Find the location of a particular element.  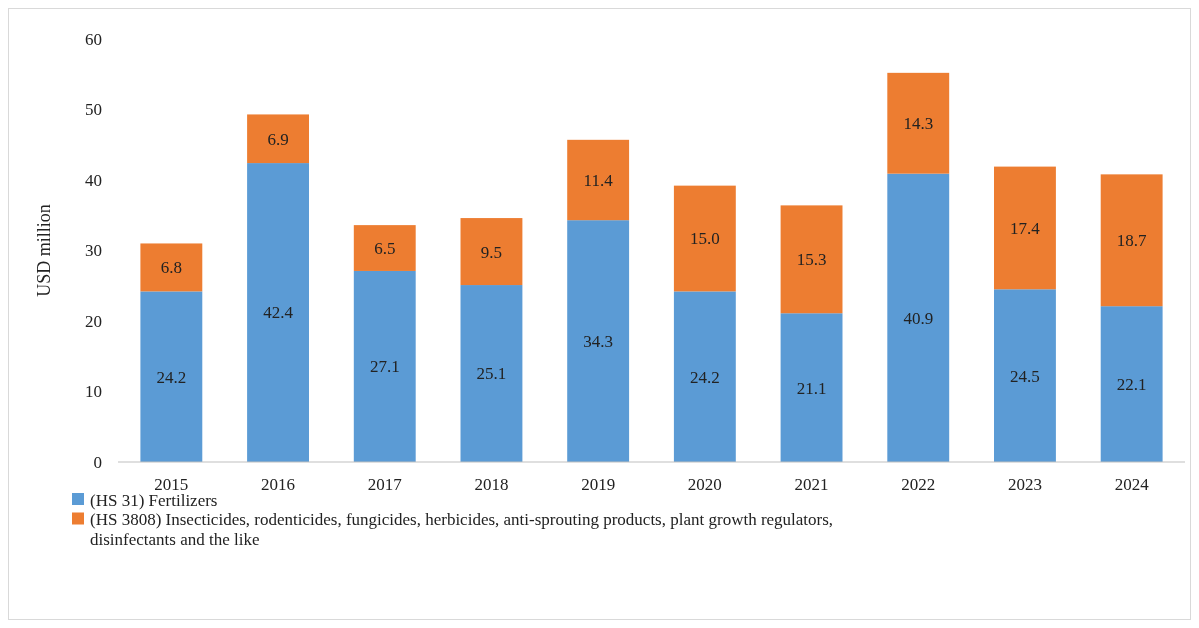

data-label: 42.4 is located at coordinates (278, 313).